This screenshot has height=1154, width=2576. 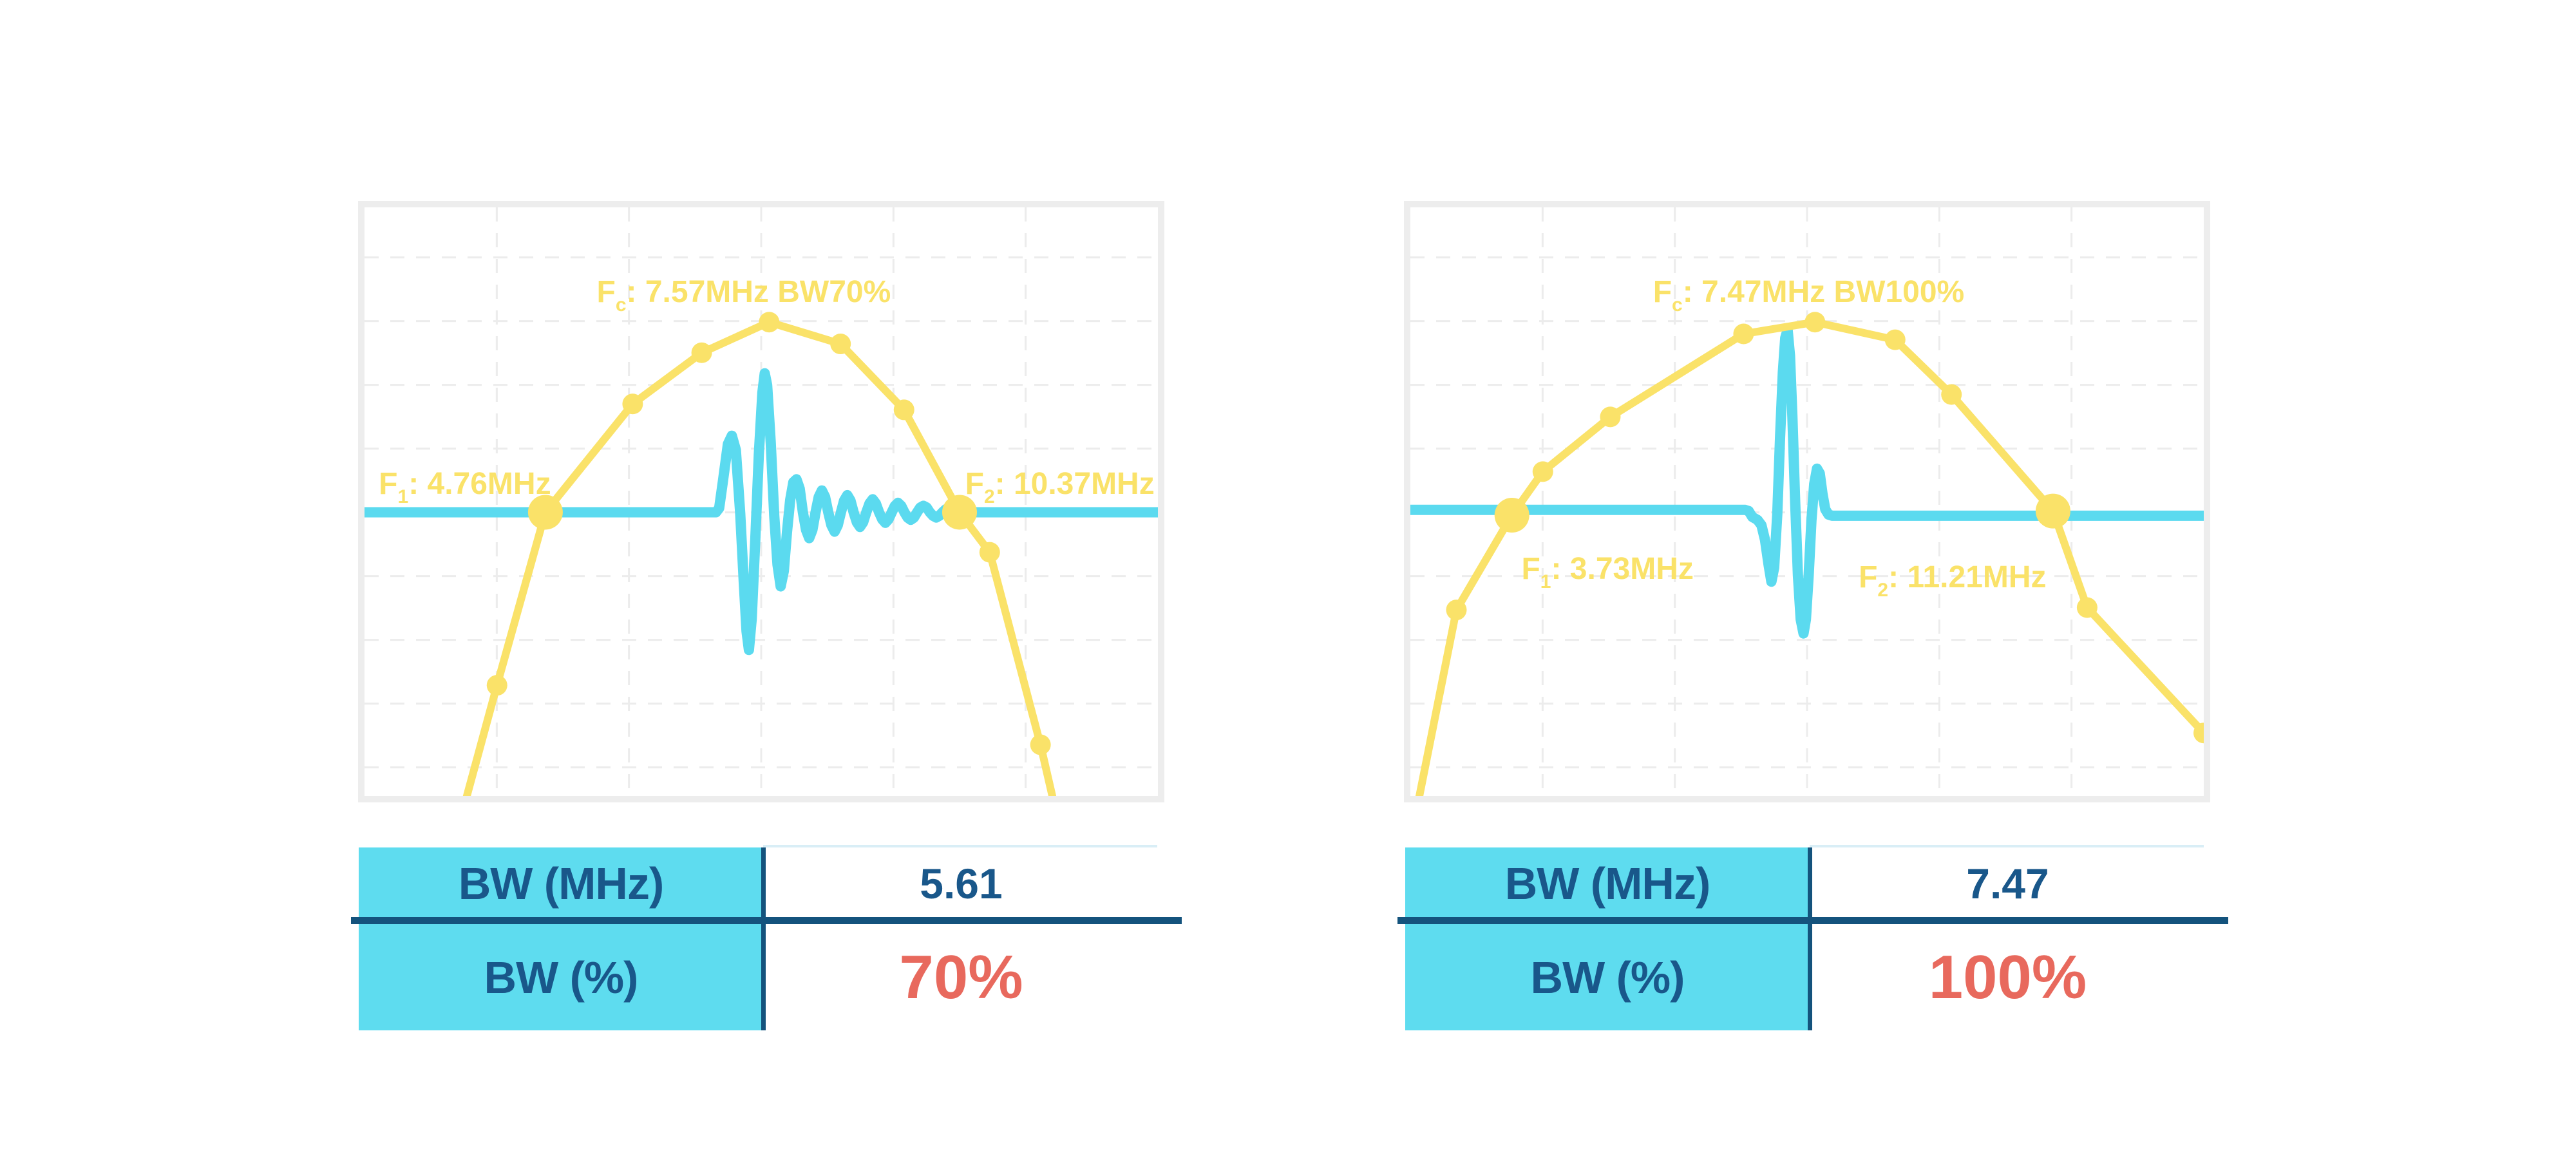 What do you see at coordinates (1824, 292) in the screenshot?
I see `fc-label-text: : 7.47MHz BW100%` at bounding box center [1824, 292].